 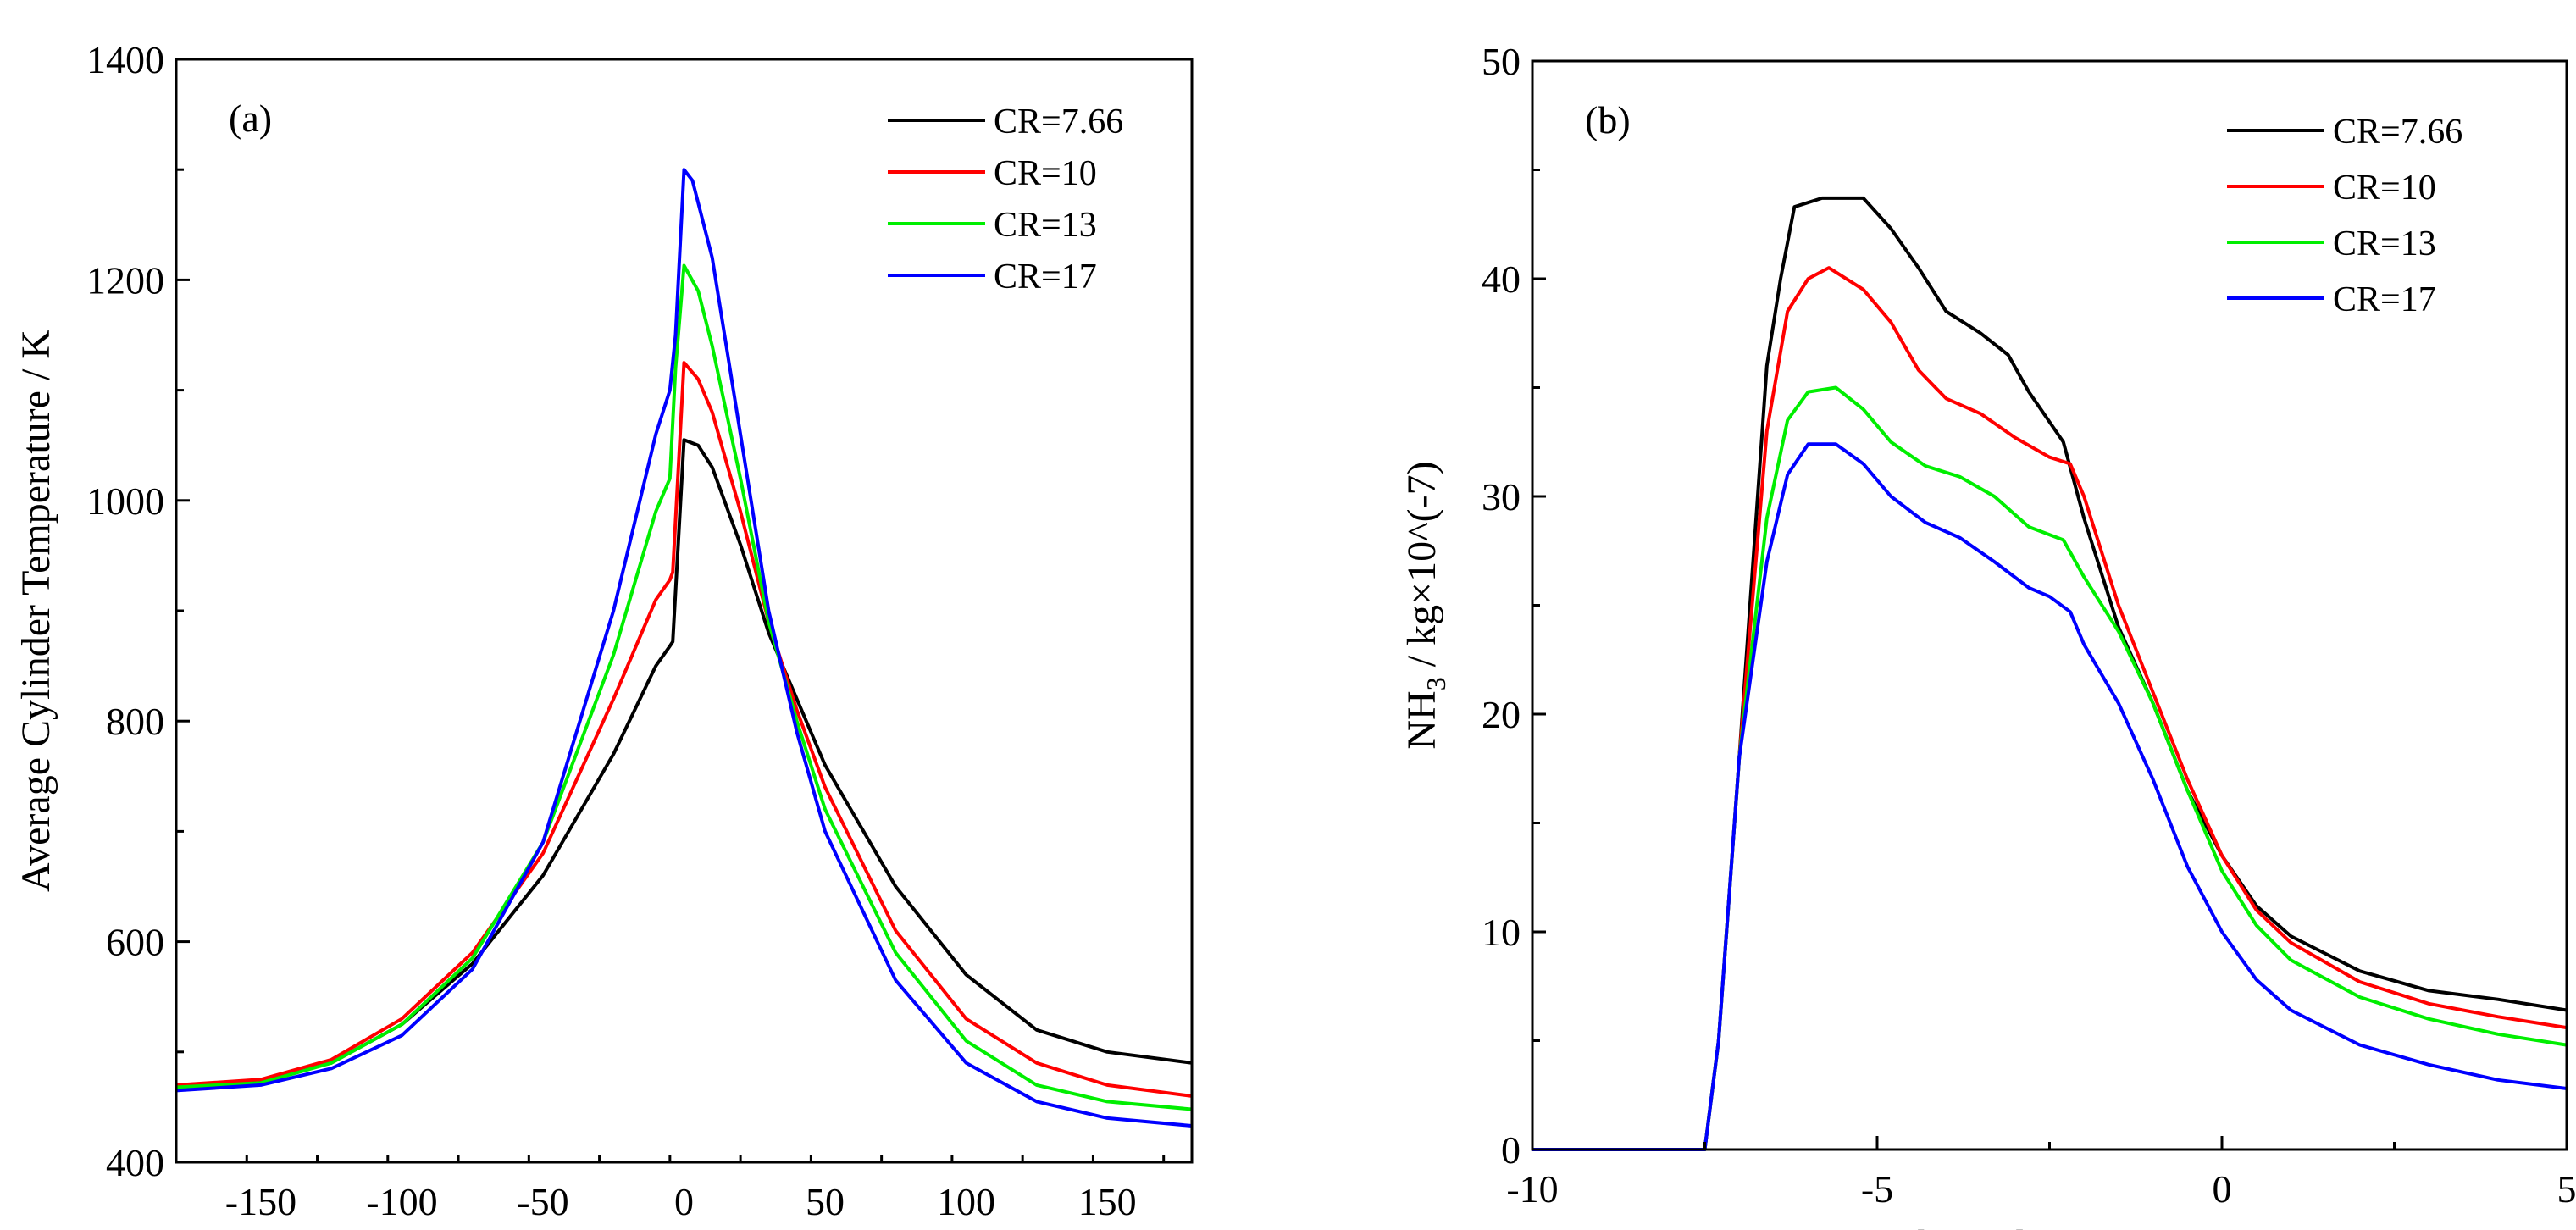 What do you see at coordinates (1436, 683) in the screenshot?
I see `y-axis-label-subscript: 3` at bounding box center [1436, 683].